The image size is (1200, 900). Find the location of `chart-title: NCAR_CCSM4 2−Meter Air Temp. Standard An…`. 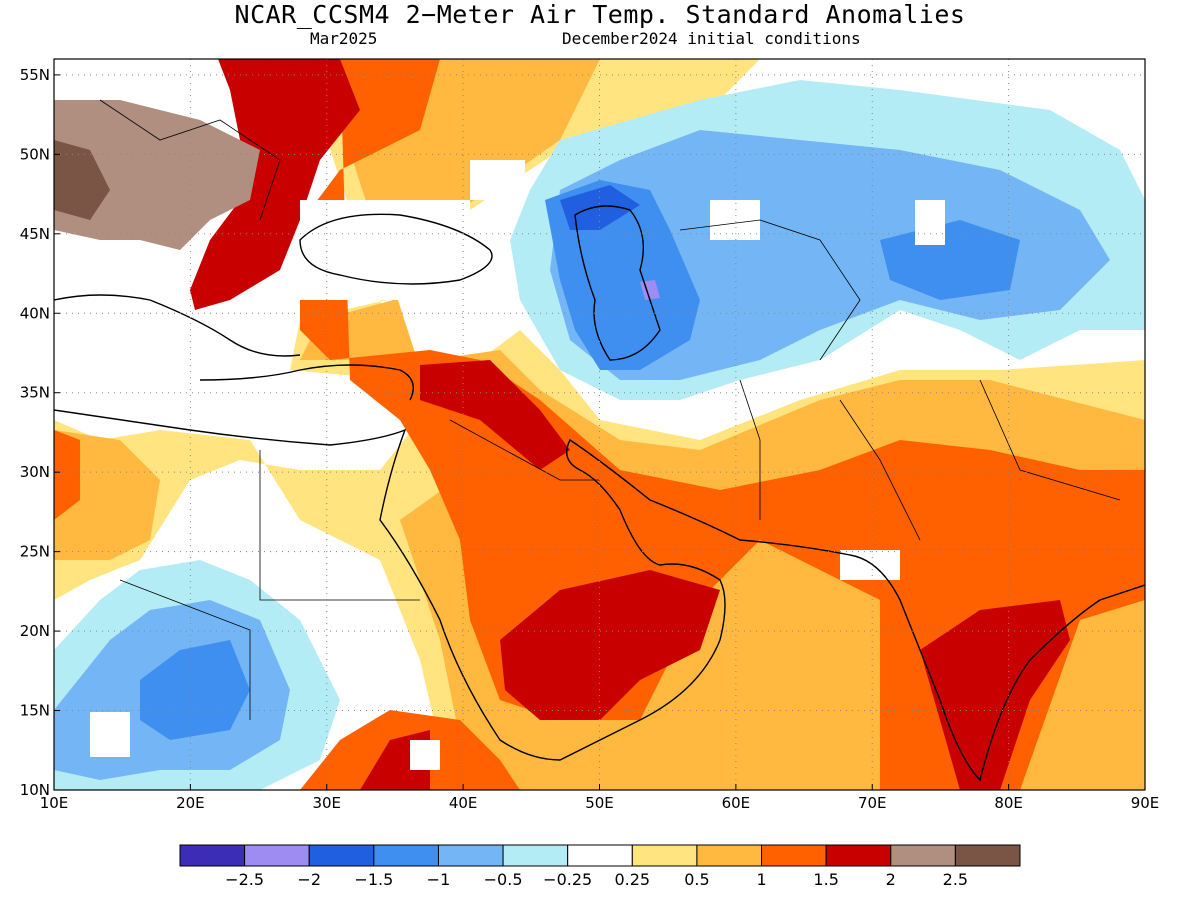

chart-title: NCAR_CCSM4 2−Meter Air Temp. Standard An… is located at coordinates (600, 14).